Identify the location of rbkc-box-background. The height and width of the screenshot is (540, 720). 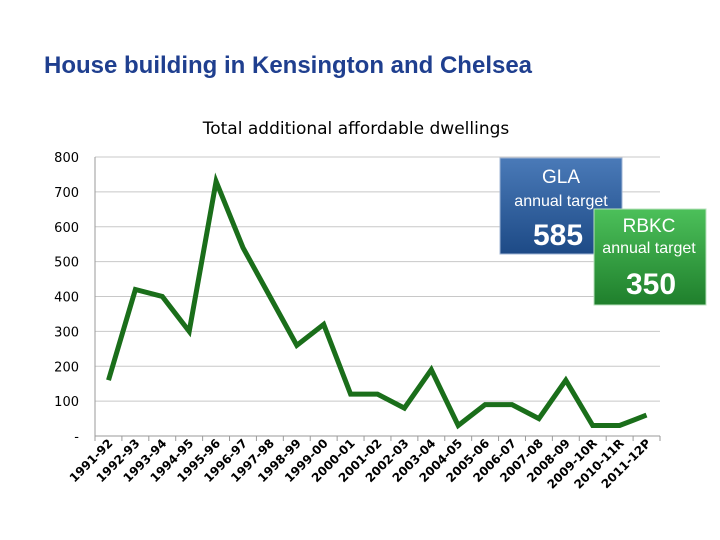
(650, 257).